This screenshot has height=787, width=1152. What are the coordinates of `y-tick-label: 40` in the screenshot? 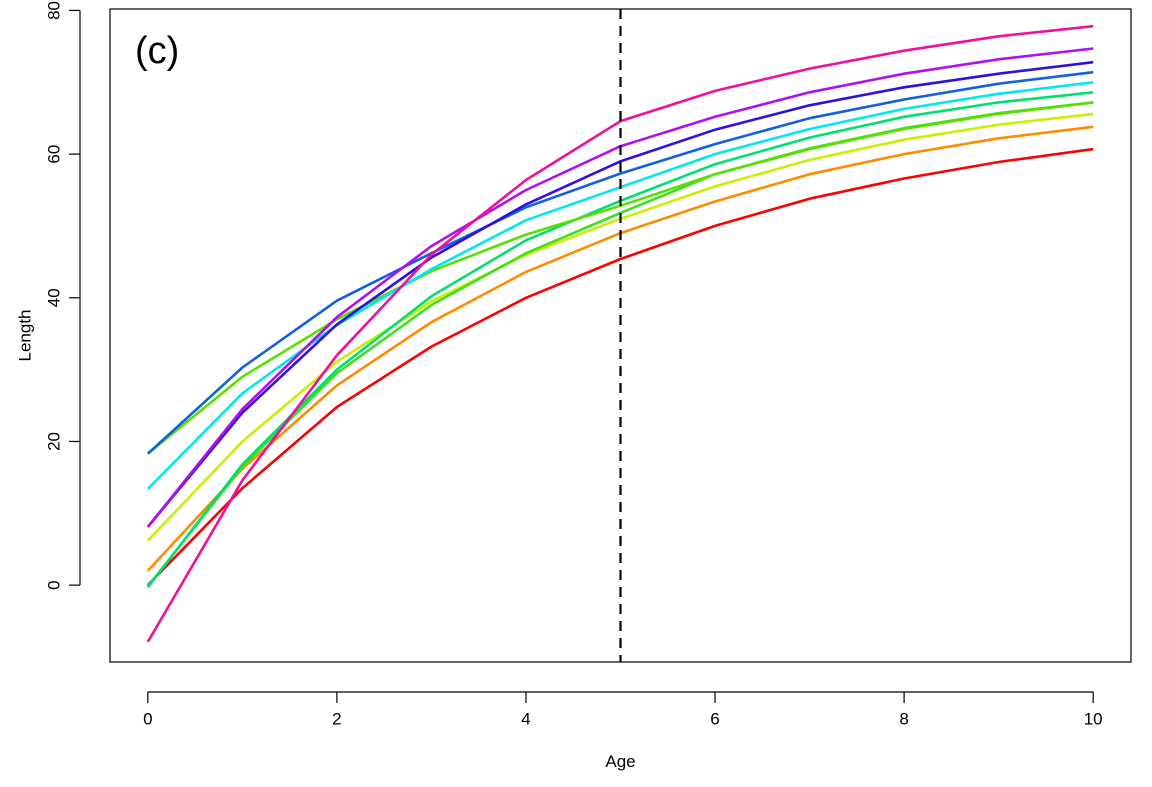 It's located at (54, 297).